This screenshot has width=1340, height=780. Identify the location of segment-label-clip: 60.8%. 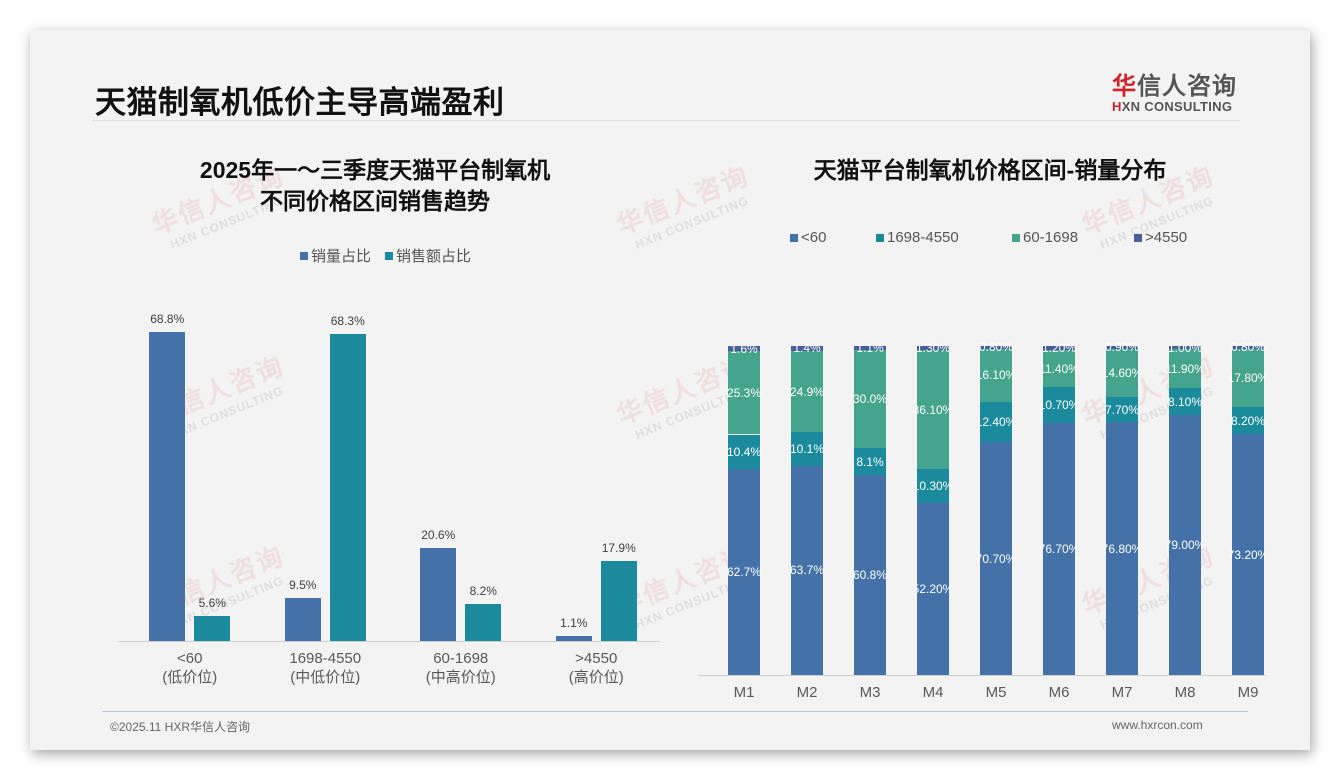
(870, 575).